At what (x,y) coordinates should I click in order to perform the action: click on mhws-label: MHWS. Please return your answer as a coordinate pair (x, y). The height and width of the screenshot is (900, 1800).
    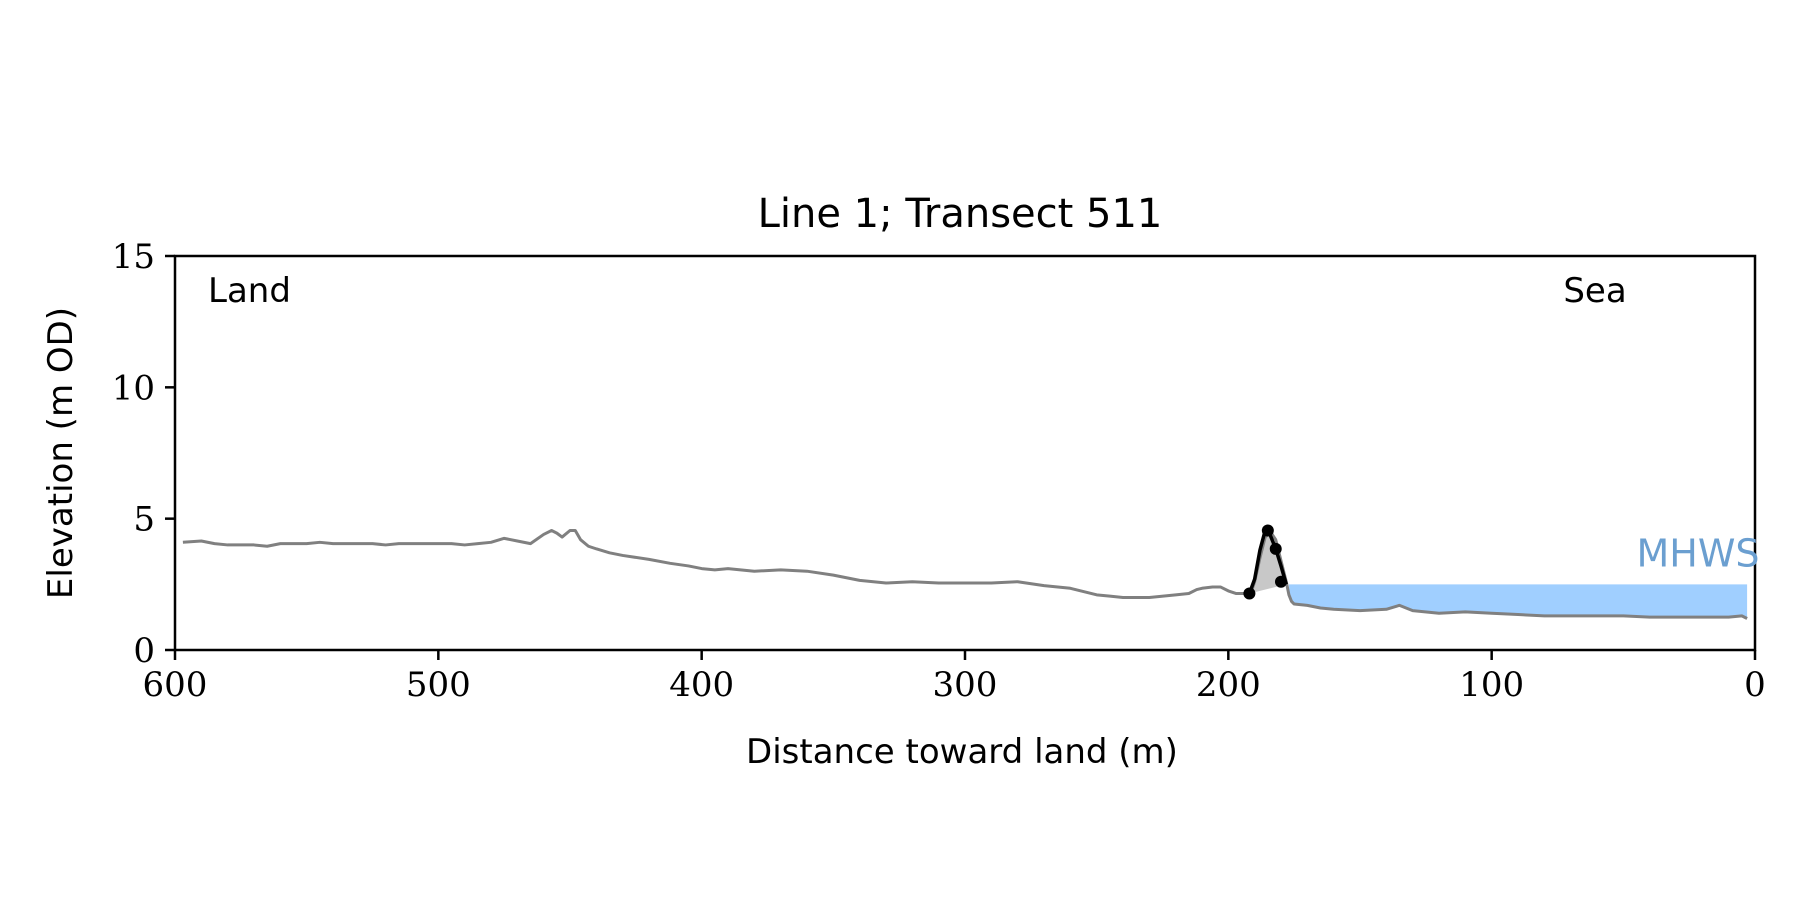
    Looking at the image, I should click on (1697, 553).